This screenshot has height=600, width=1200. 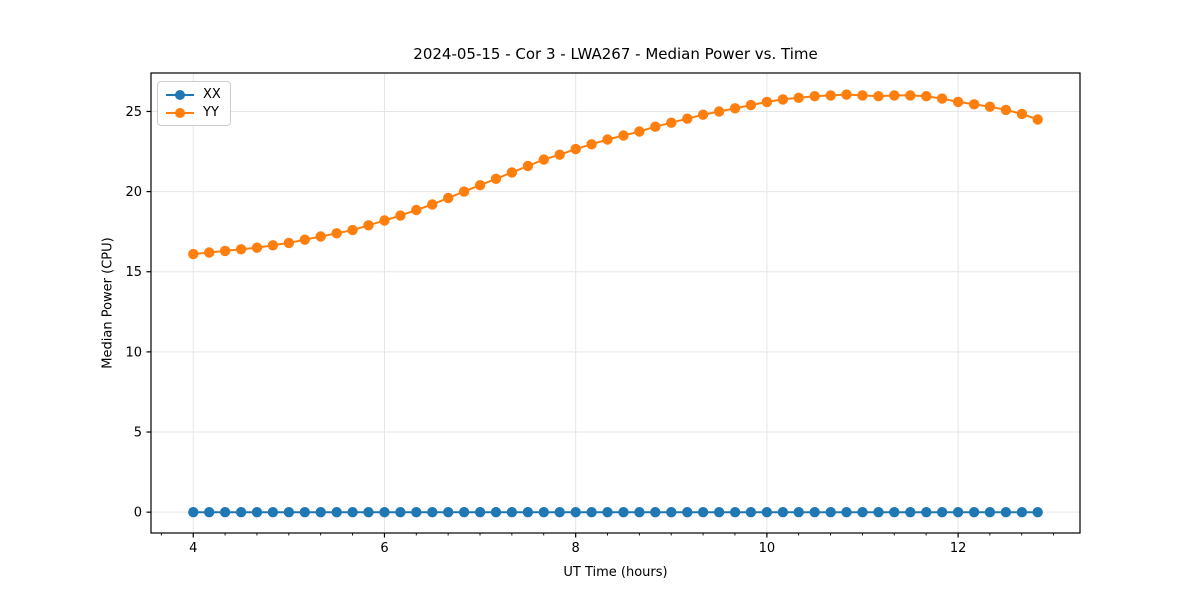 What do you see at coordinates (767, 548) in the screenshot?
I see `x-tick-label: 10` at bounding box center [767, 548].